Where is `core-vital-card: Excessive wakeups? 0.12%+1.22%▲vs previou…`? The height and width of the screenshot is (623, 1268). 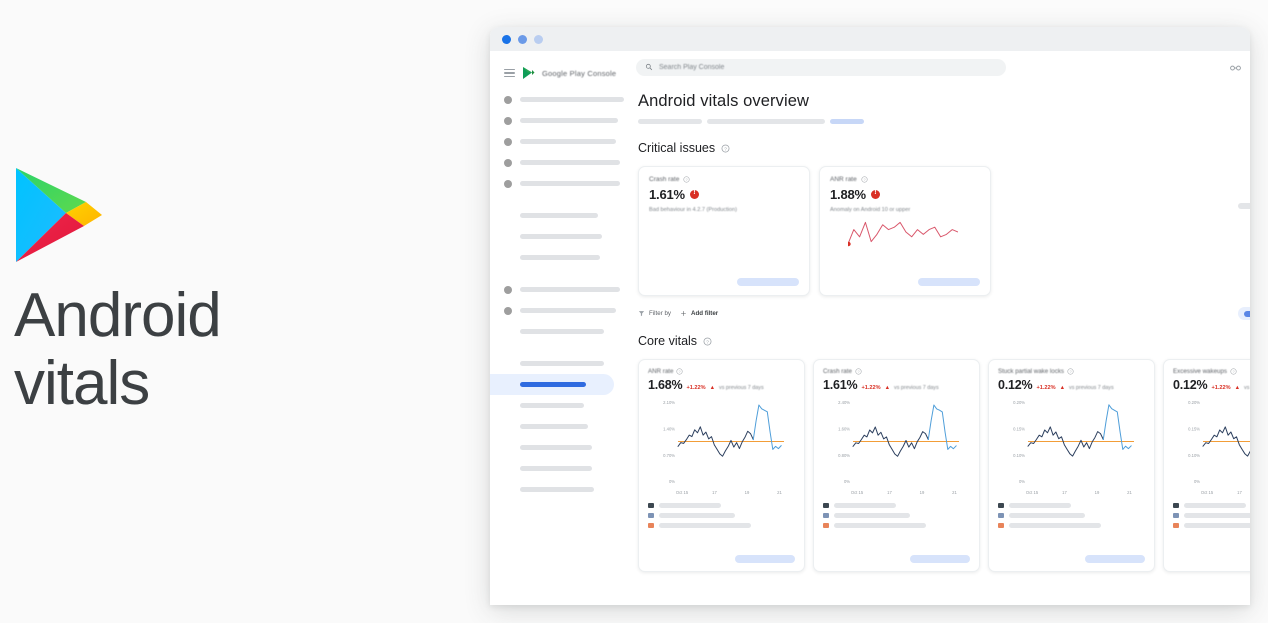
core-vital-card: Excessive wakeups? 0.12%+1.22%▲vs previou… is located at coordinates (1206, 465).